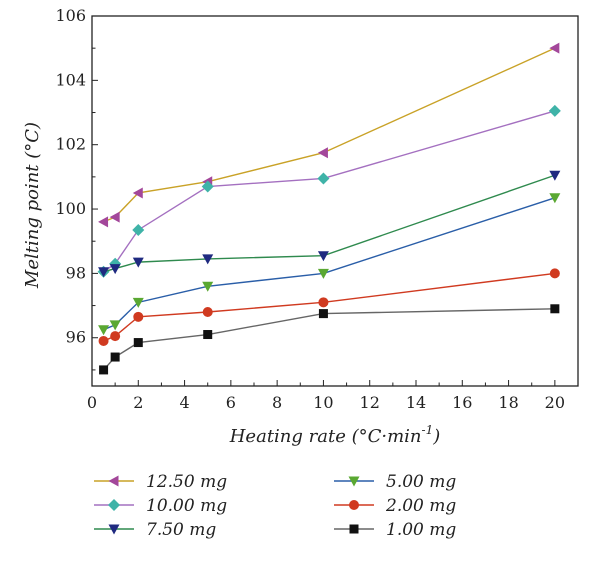 This screenshot has height=561, width=600. I want to click on series-2-00-mg, so click(329, 307).